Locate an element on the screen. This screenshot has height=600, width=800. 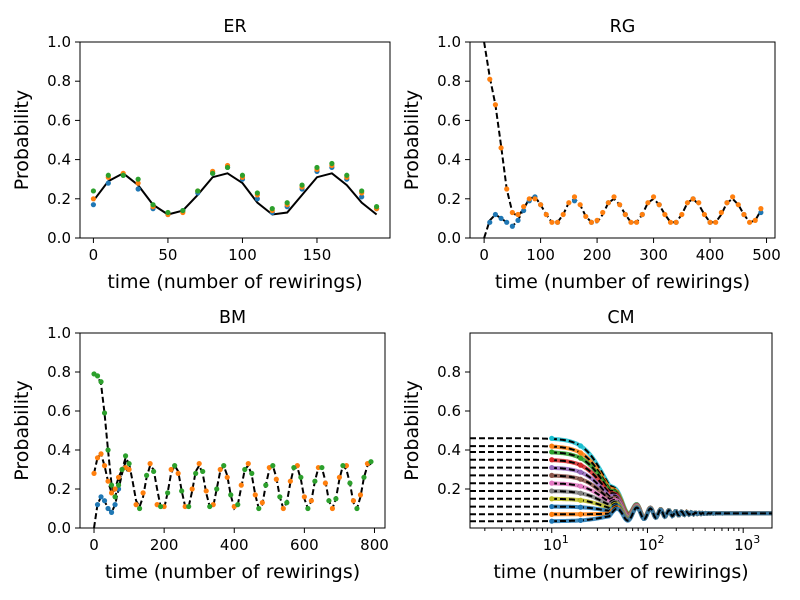
cm-ytick-label: 0.2 is located at coordinates (449, 489).